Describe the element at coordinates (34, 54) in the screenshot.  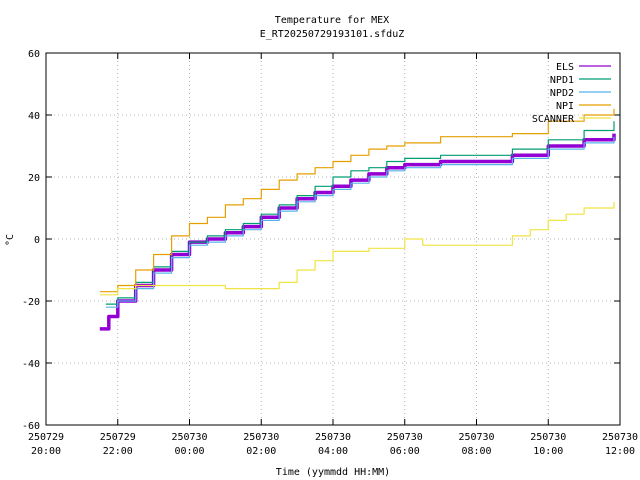
I see `y-tick-label: 60` at that location.